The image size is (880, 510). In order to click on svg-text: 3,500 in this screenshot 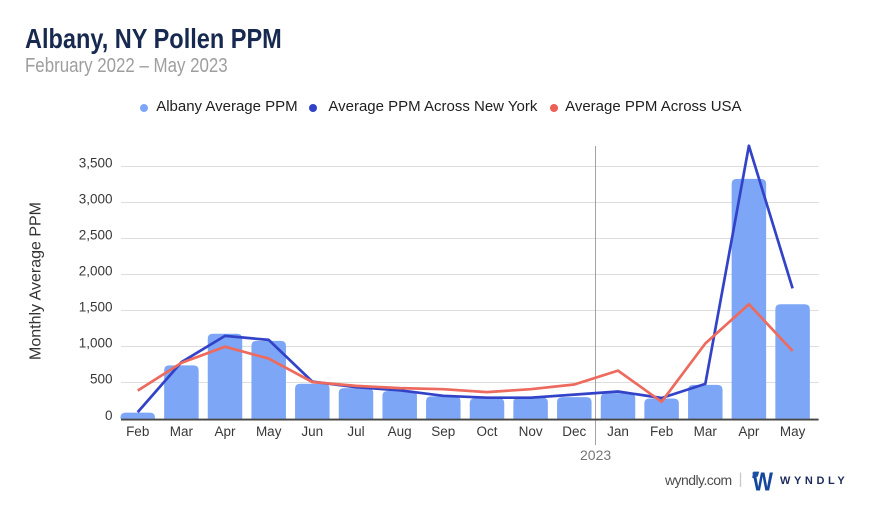, I will do `click(96, 163)`.